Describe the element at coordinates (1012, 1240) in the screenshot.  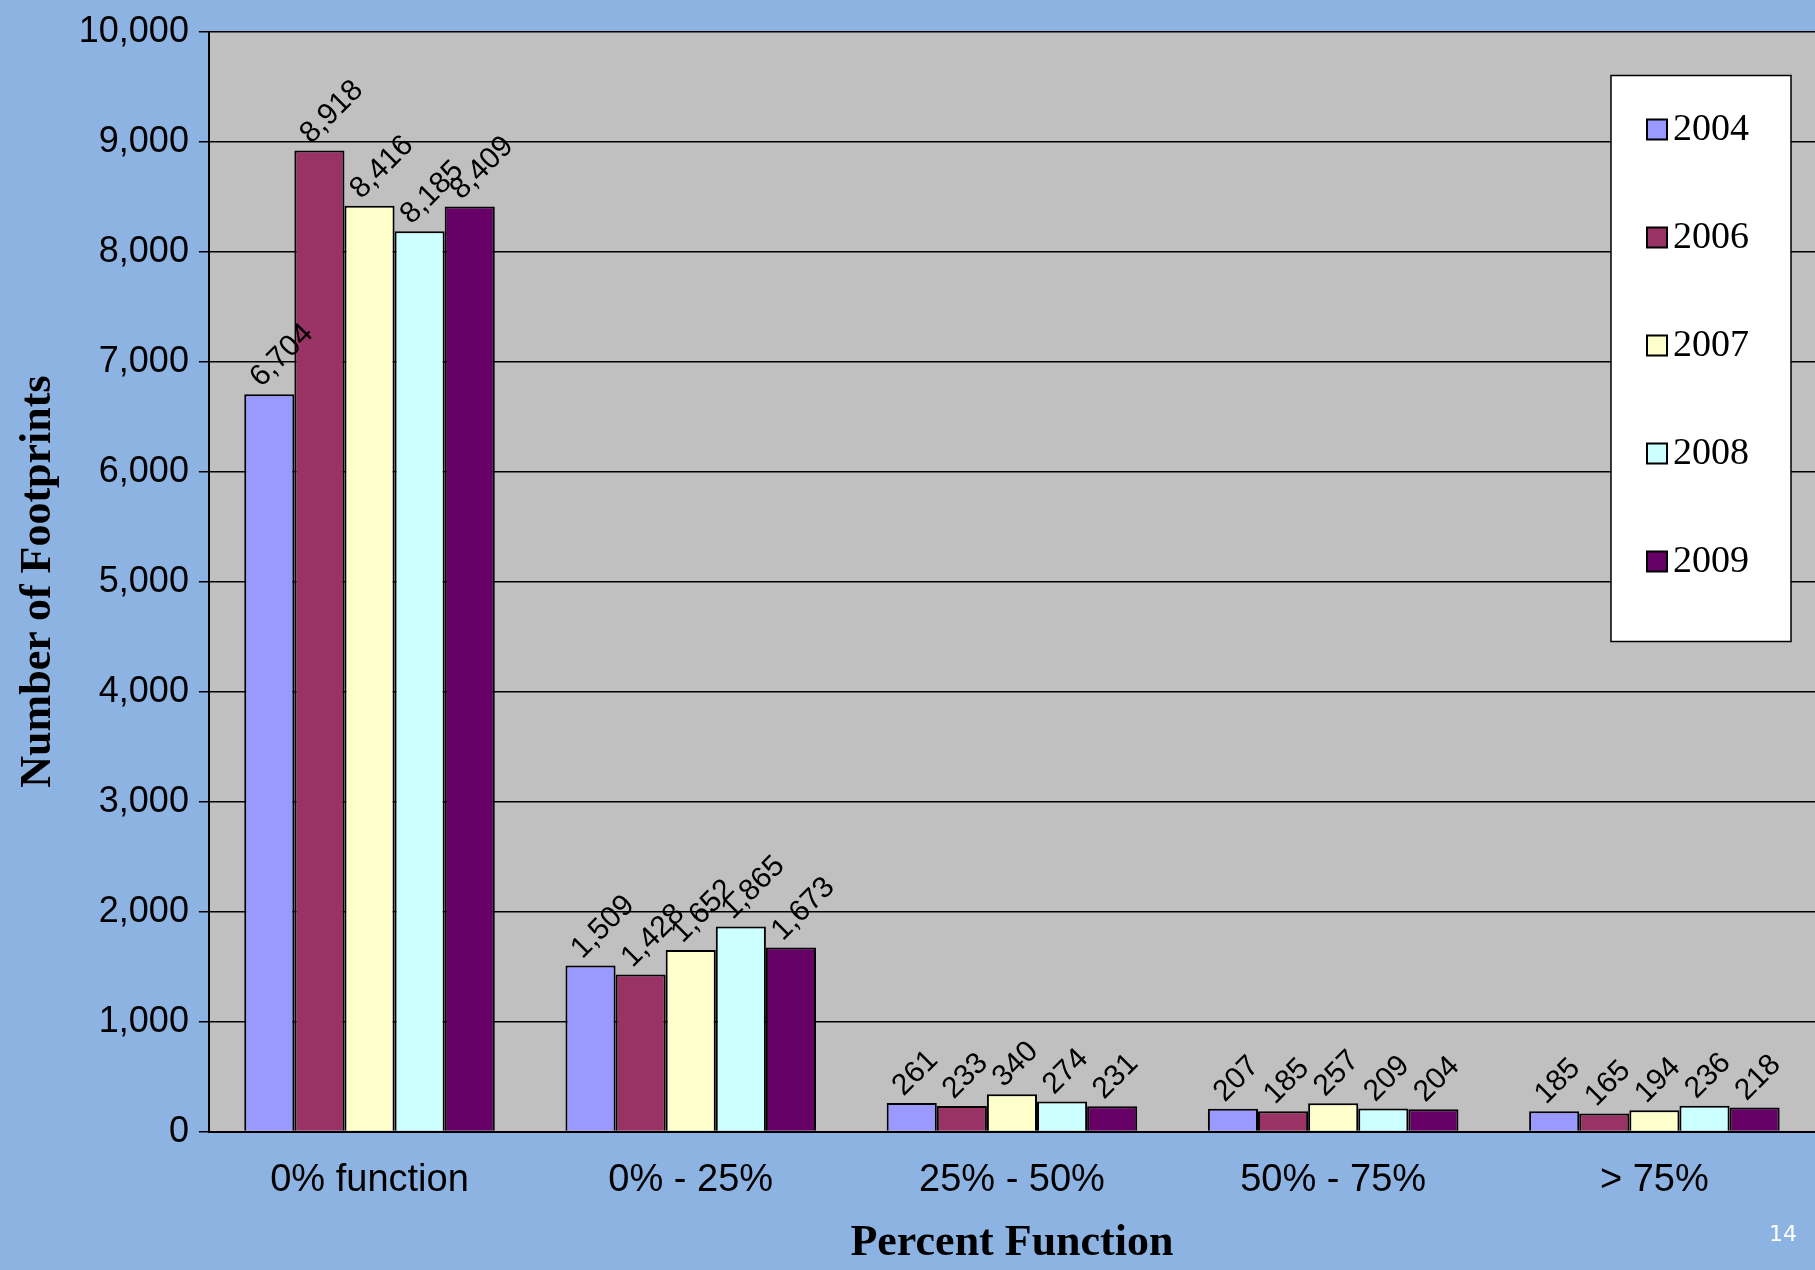
I see `x-axis-title: Percent Function` at that location.